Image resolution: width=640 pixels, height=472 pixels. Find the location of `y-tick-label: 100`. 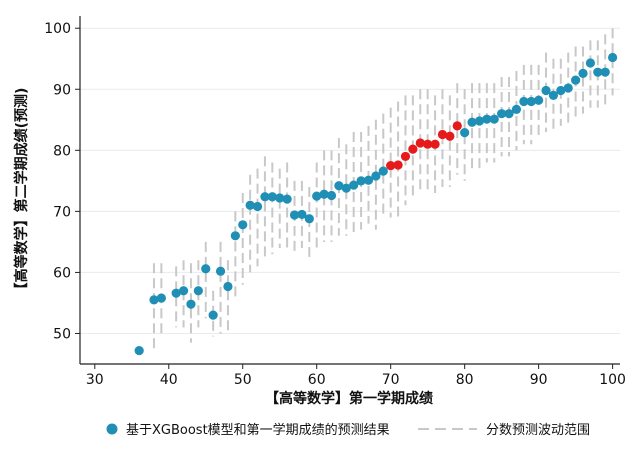

y-tick-label: 100 is located at coordinates (57, 29).